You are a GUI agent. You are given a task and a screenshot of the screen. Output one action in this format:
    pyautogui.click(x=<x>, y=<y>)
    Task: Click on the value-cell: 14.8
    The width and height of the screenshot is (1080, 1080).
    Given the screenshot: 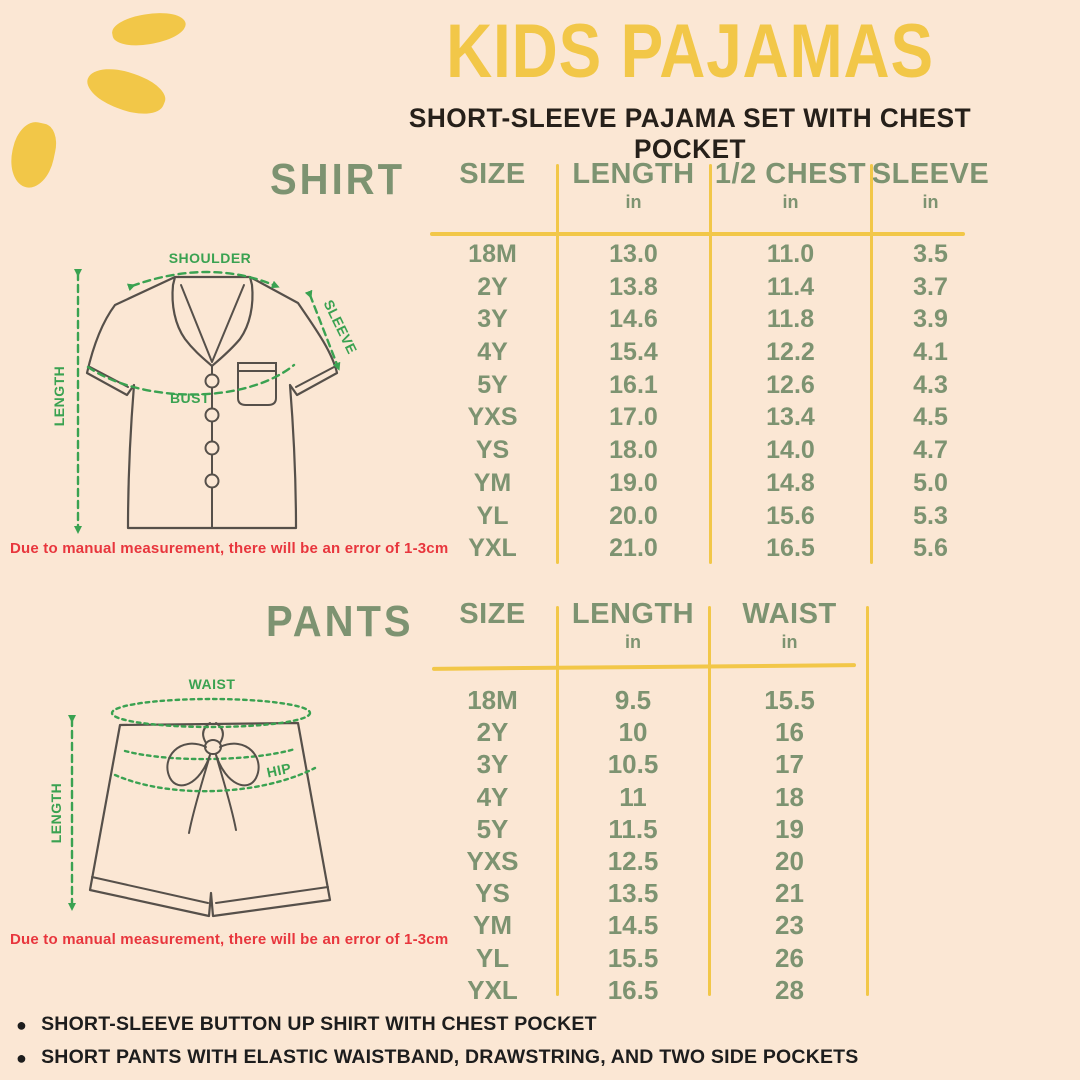 What is the action you would take?
    pyautogui.click(x=790, y=482)
    